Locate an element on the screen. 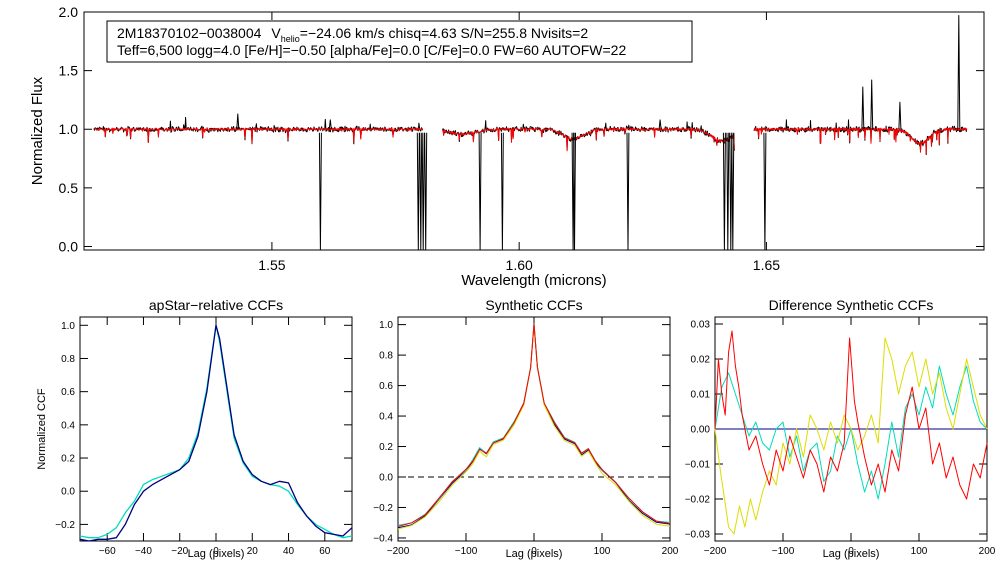 The width and height of the screenshot is (1008, 576). synthetic-ccf-ytick-label-6: 0.8 is located at coordinates (386, 356).